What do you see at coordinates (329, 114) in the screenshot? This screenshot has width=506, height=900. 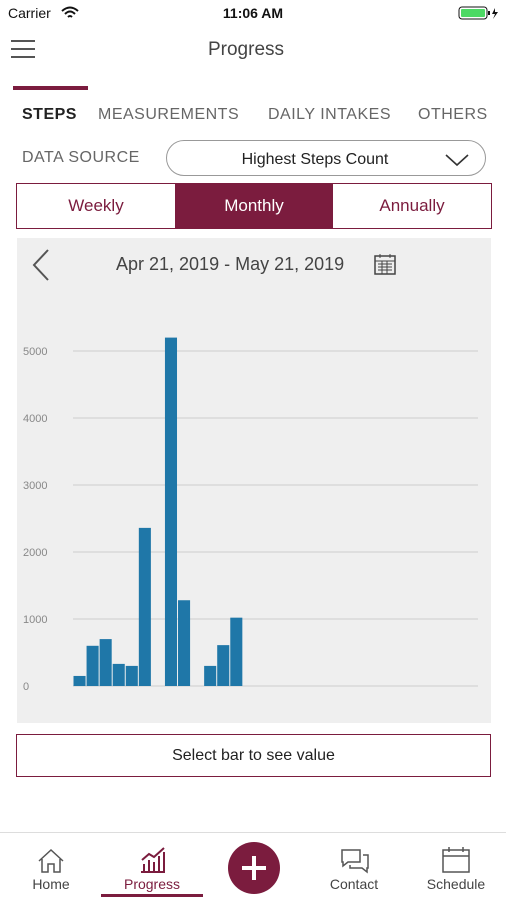 I see `tab: DAILY INTAKES` at bounding box center [329, 114].